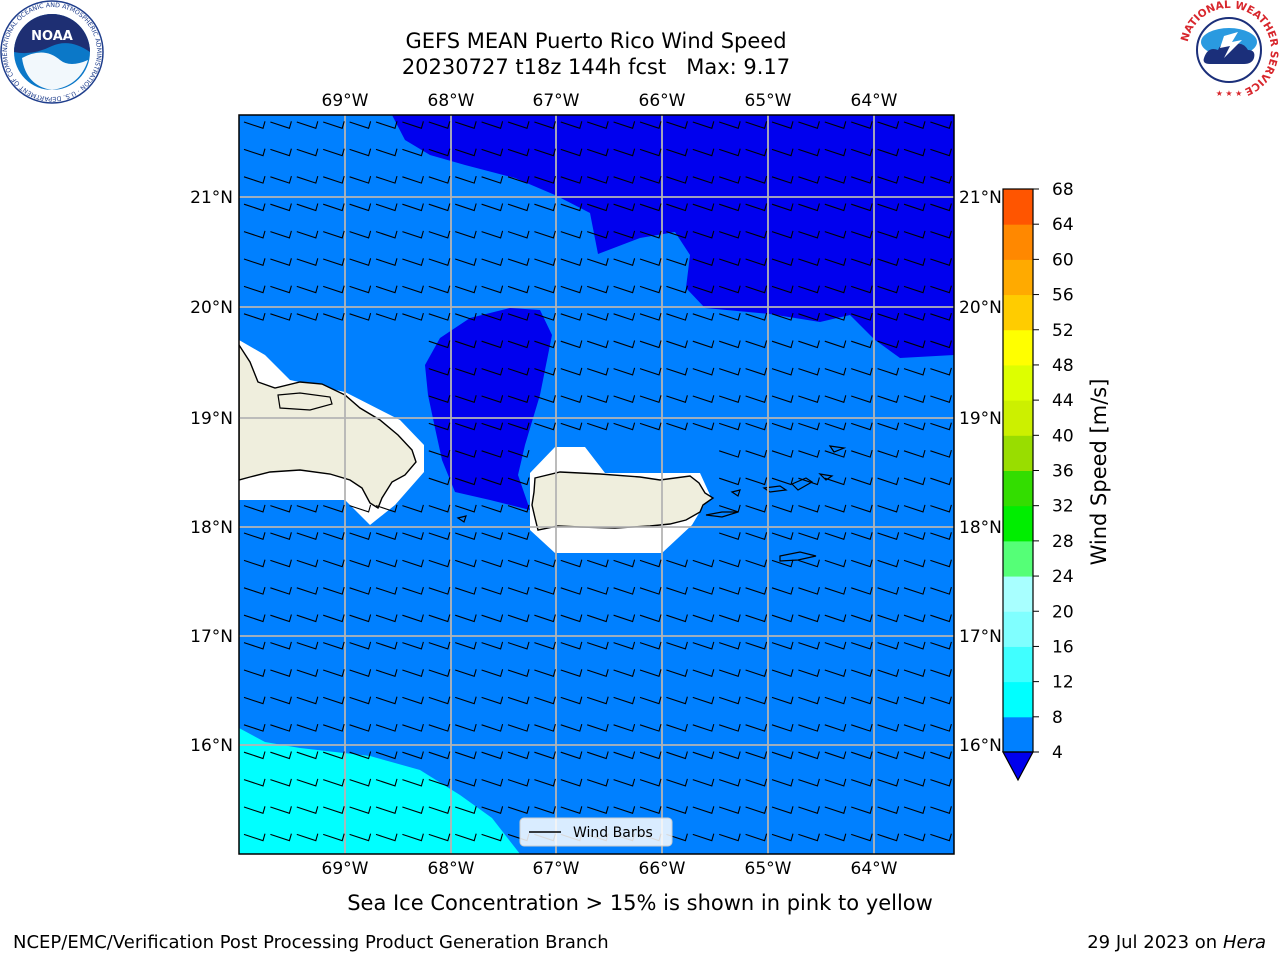  Describe the element at coordinates (980, 637) in the screenshot. I see `right-lat-label-17n: 17°N` at that location.